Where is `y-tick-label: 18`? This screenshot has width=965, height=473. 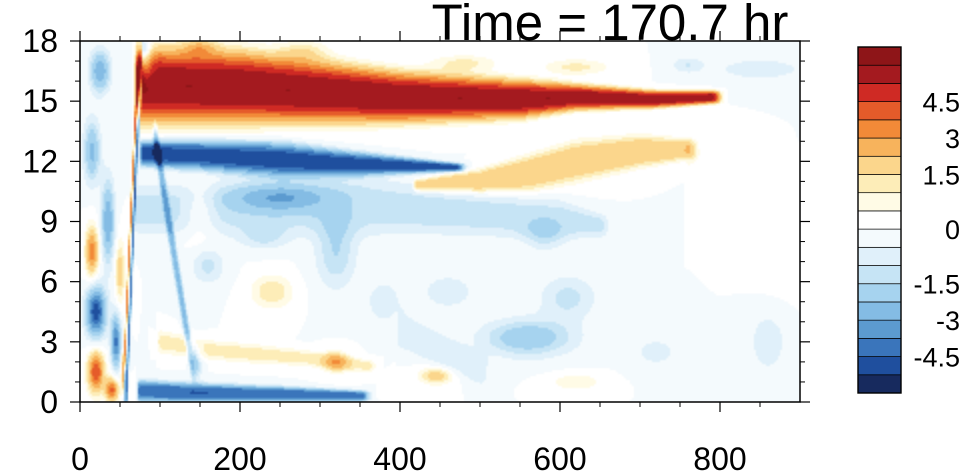 y-tick-label: 18 is located at coordinates (40, 41).